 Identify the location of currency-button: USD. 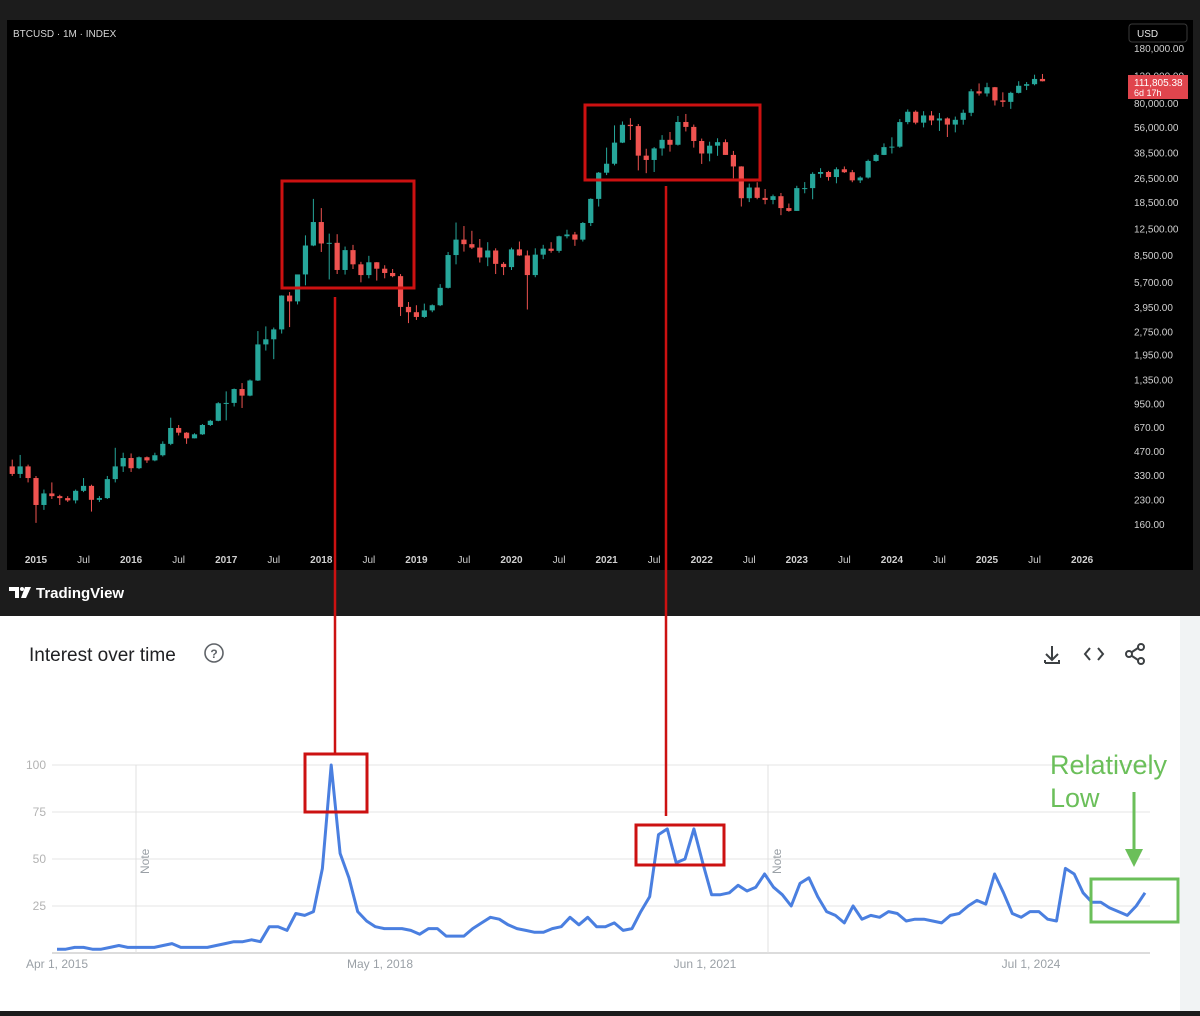
(1158, 33).